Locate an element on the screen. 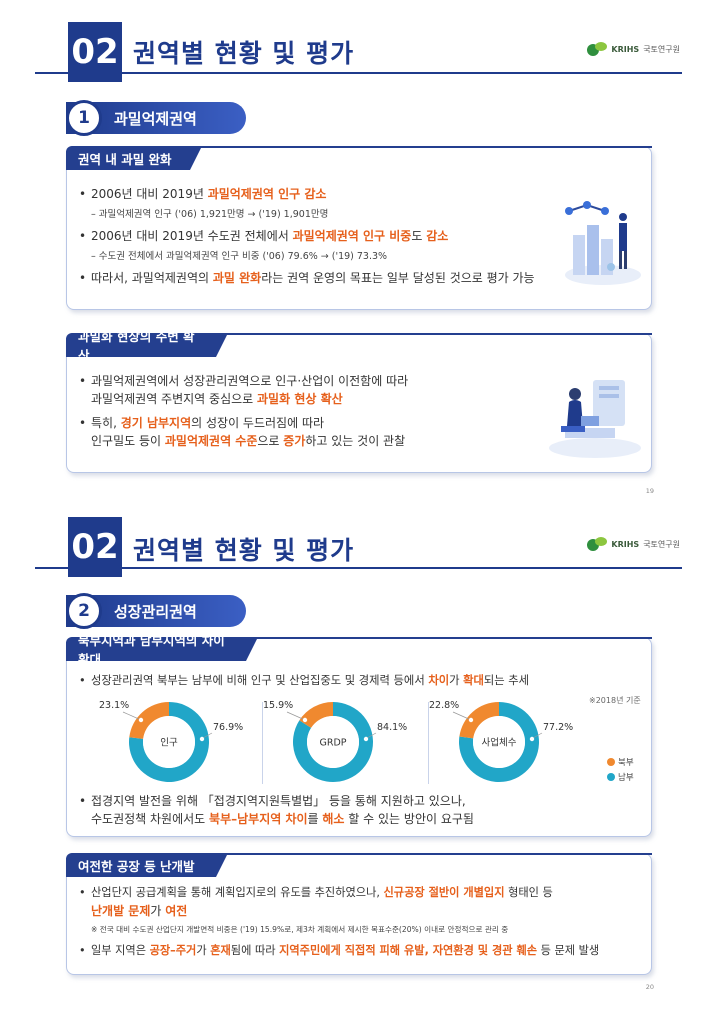 This screenshot has height=1018, width=720. bullet-2: • 접경지역 발전을 위해 「접경지역지원특별법」 등을 통해 지원하고 있으나, is located at coordinates (272, 801).